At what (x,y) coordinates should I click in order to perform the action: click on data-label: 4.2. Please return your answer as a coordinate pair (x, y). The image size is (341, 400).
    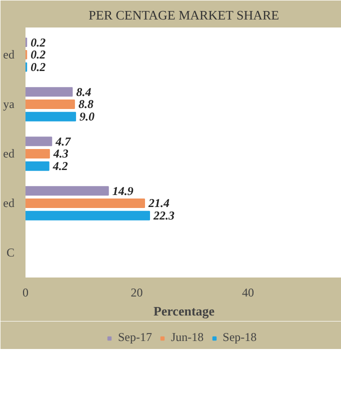
    Looking at the image, I should click on (60, 166).